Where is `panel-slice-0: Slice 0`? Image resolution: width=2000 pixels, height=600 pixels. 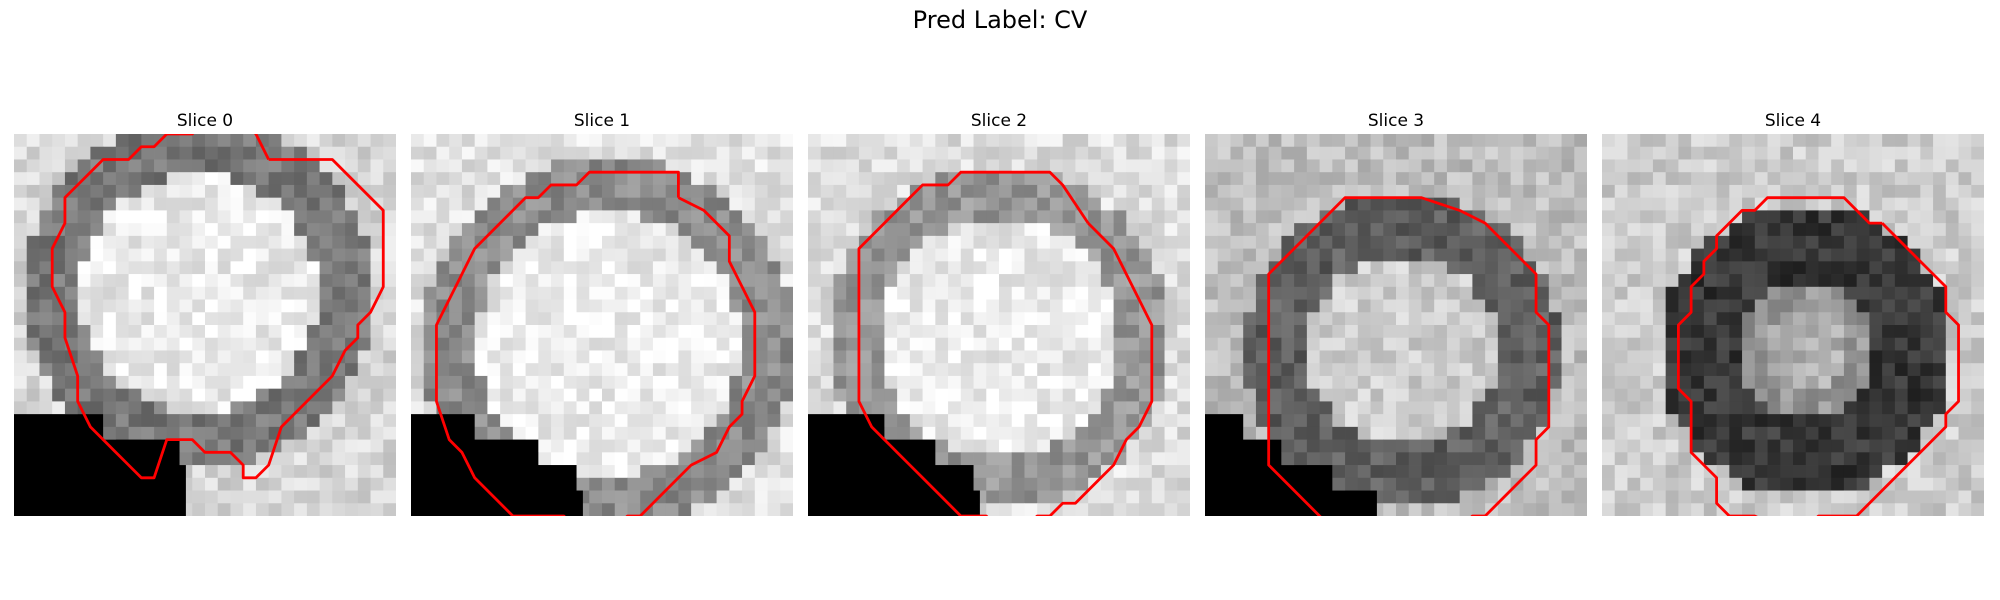
panel-slice-0: Slice 0 is located at coordinates (205, 312).